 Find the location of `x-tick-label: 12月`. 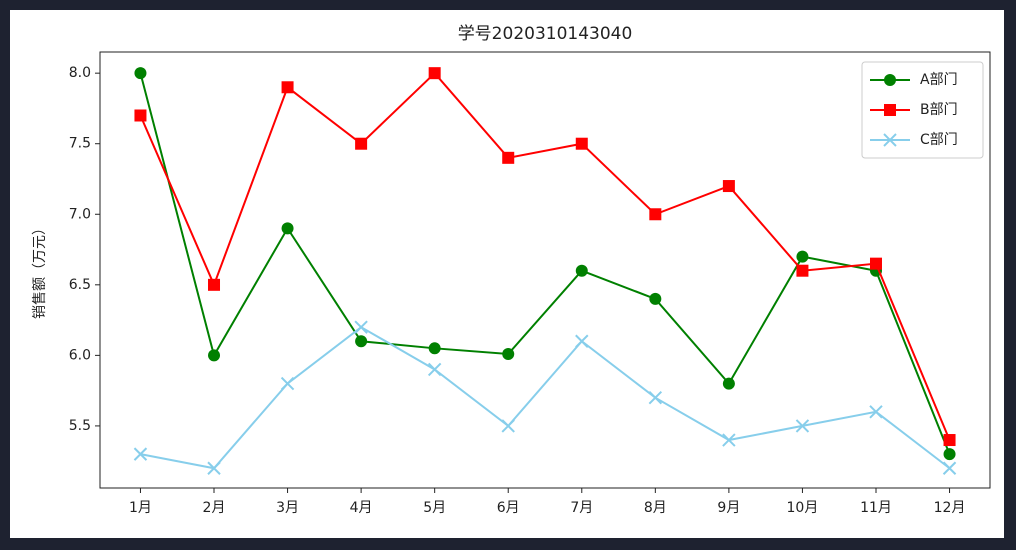

x-tick-label: 12月 is located at coordinates (950, 508).